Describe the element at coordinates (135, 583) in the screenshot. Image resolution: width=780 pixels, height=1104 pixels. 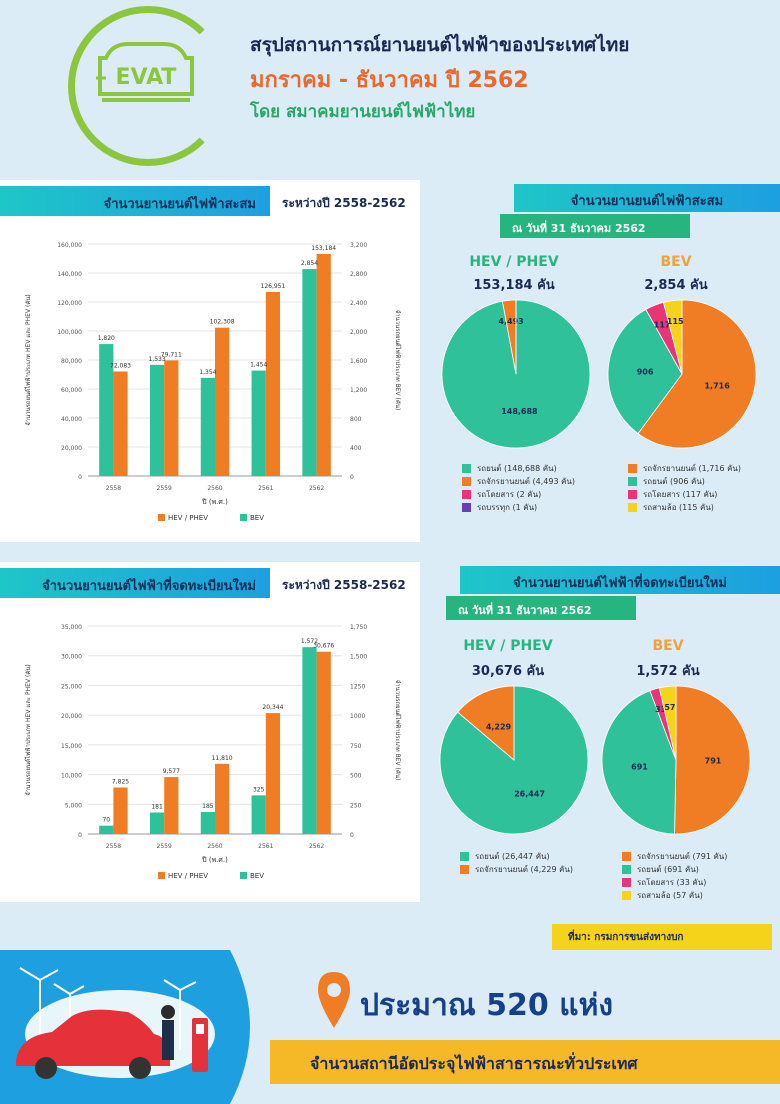
I see `new-reg-bar-title: จำนวนยานยนต์ไฟฟ้าที่จดทะเบียนใหม่` at that location.